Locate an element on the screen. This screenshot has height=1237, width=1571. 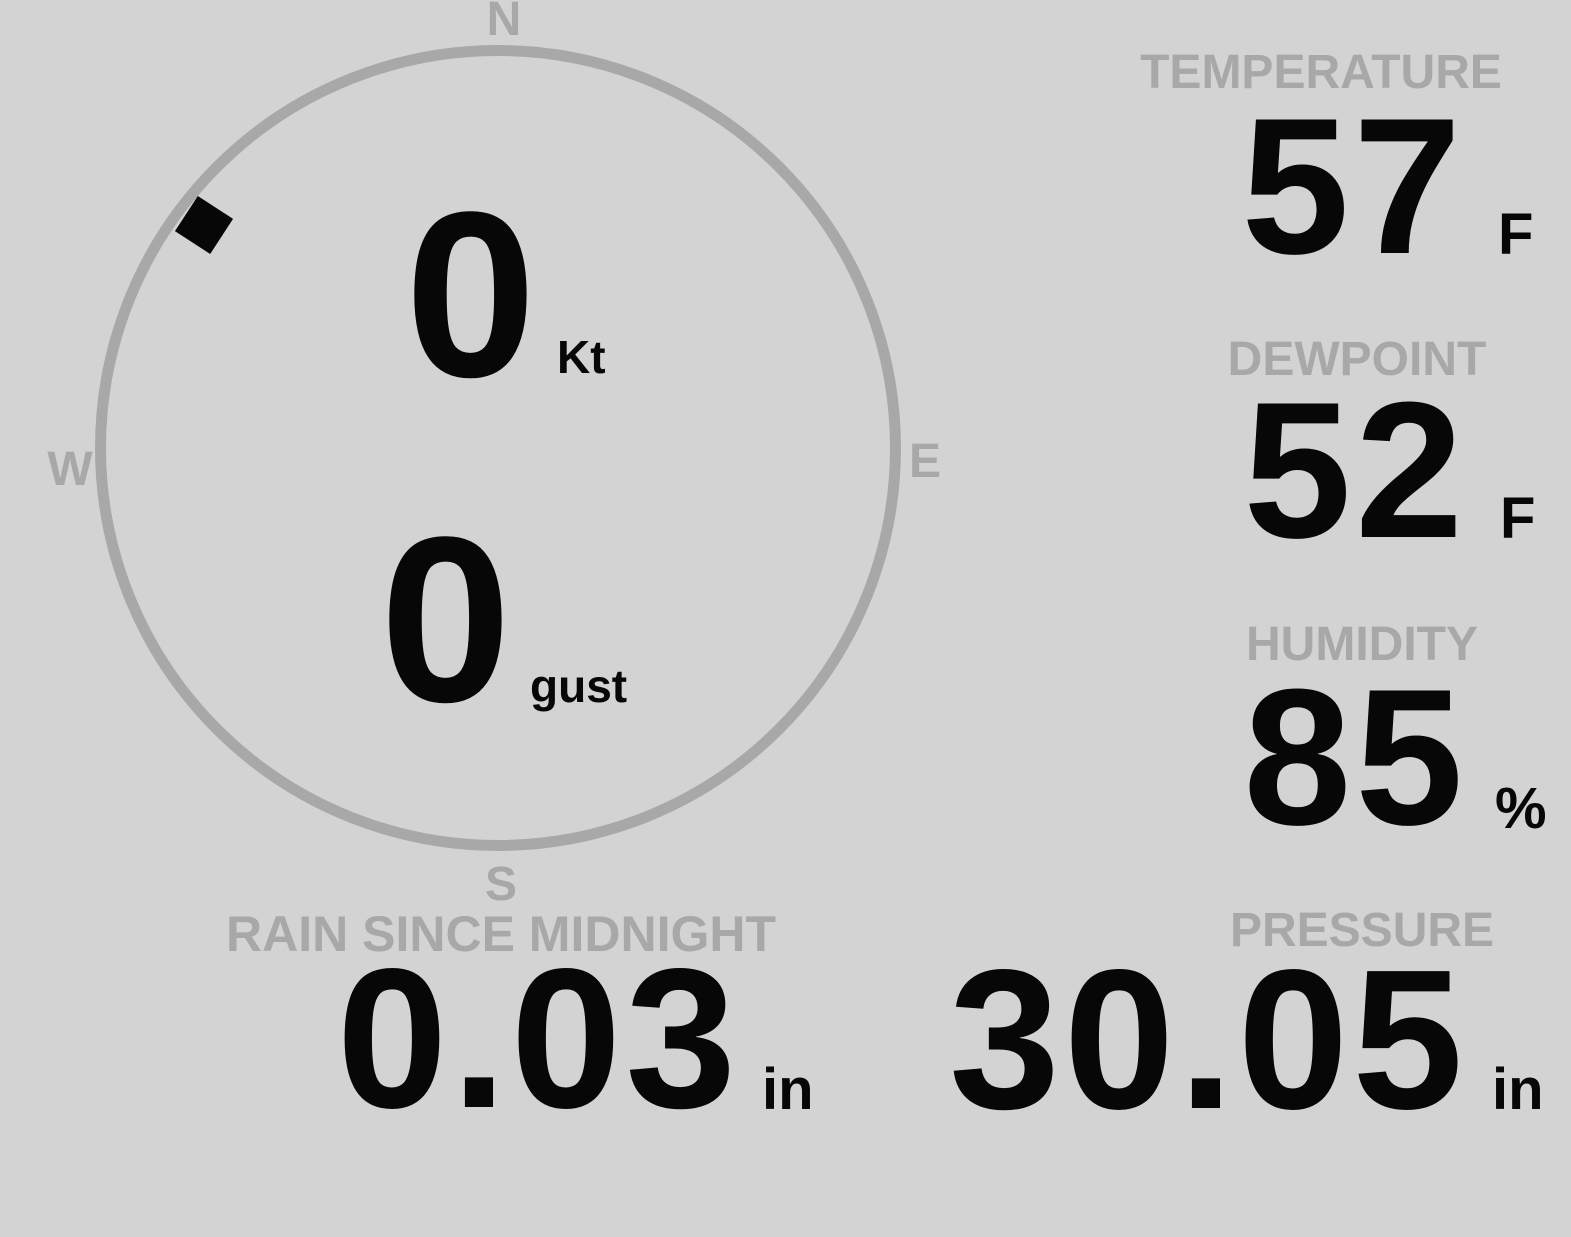
dewpoint-value: 52 is located at coordinates (1355, 470).